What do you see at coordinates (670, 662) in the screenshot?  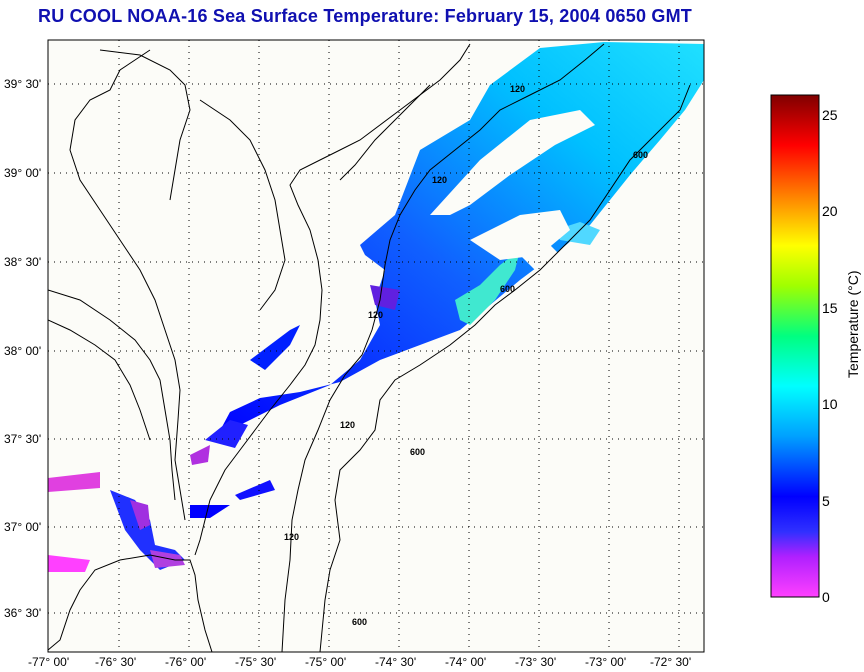 I see `lon-label: -72° 30'` at bounding box center [670, 662].